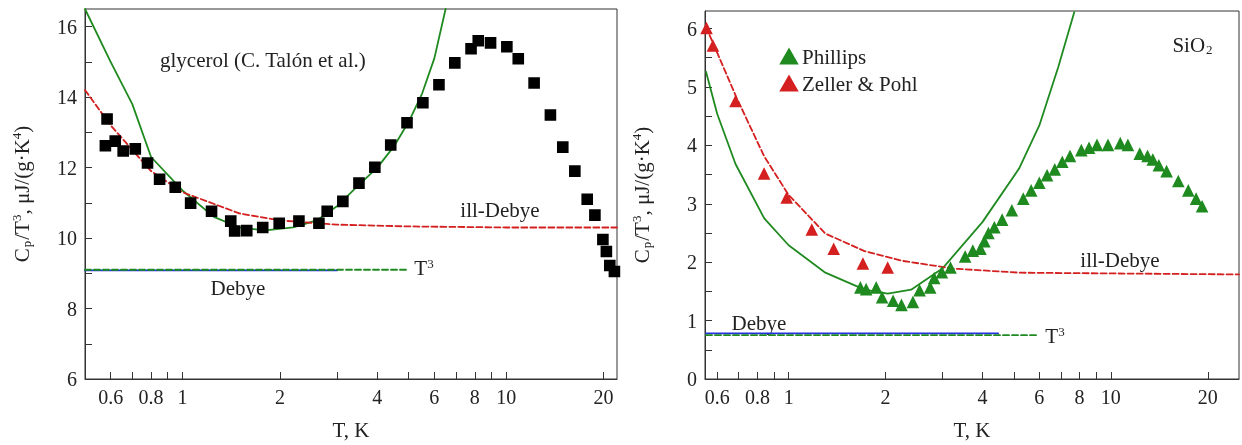 The width and height of the screenshot is (1242, 445). Describe the element at coordinates (834, 56) in the screenshot. I see `legend-label: Phillips` at that location.